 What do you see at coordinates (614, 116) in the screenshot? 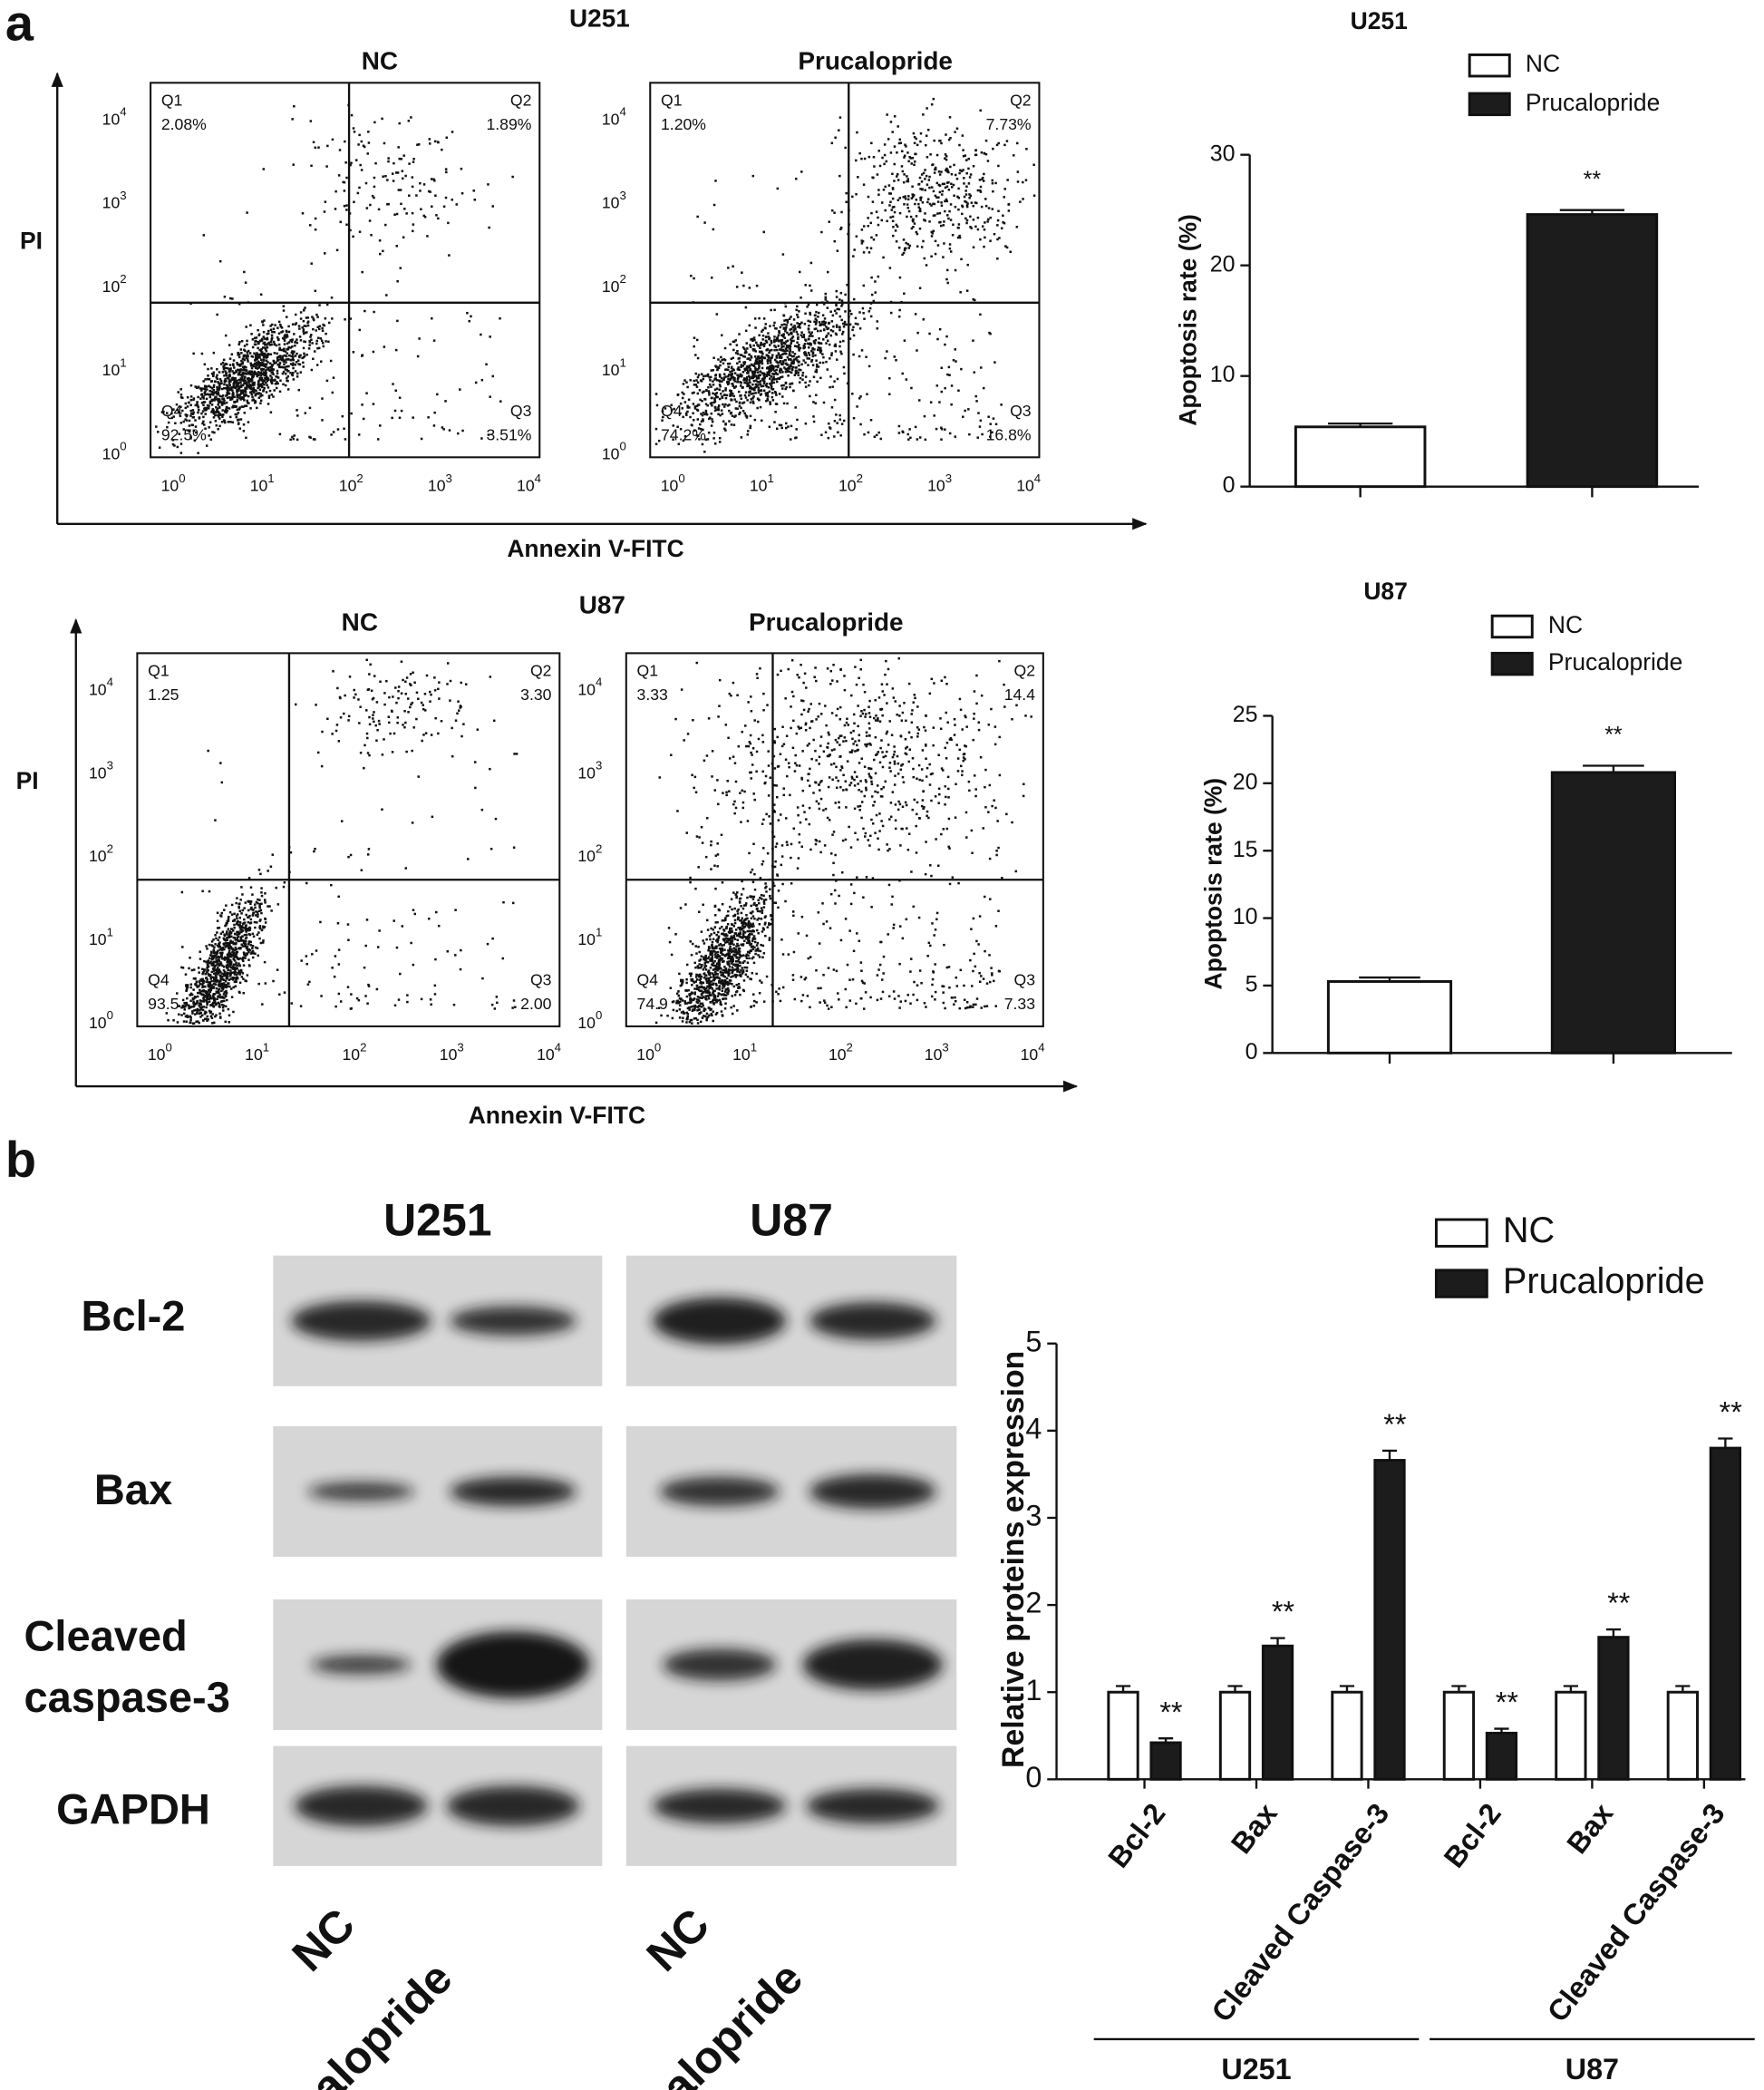
I see `tick-label: 104` at bounding box center [614, 116].